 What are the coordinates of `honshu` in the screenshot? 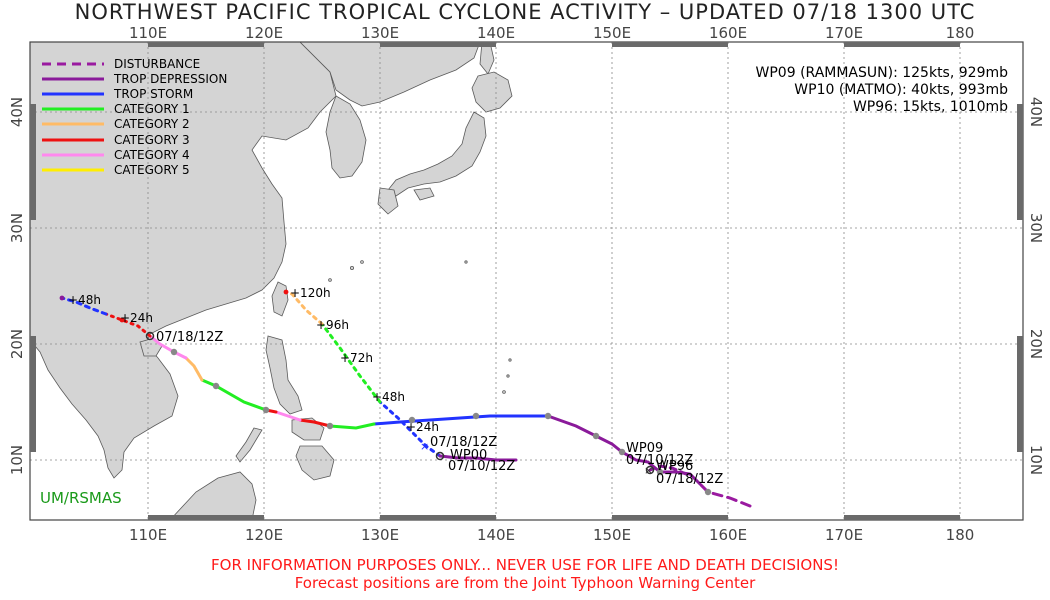 It's located at (437, 154).